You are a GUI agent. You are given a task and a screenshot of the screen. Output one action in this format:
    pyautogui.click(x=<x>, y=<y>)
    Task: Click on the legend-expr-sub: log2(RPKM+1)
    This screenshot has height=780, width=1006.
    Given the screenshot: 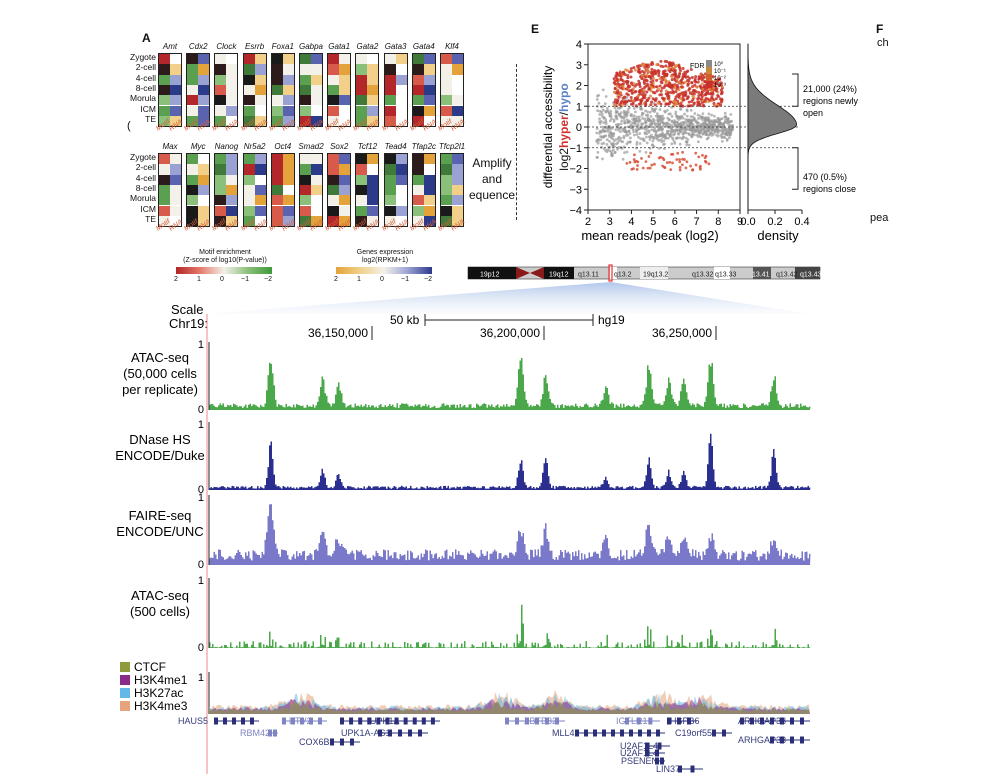 What is the action you would take?
    pyautogui.click(x=385, y=260)
    